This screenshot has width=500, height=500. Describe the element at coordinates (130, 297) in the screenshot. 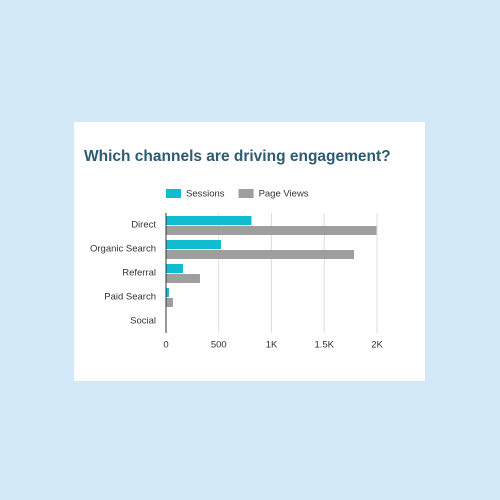

I see `y-tick-label: Paid Search` at that location.